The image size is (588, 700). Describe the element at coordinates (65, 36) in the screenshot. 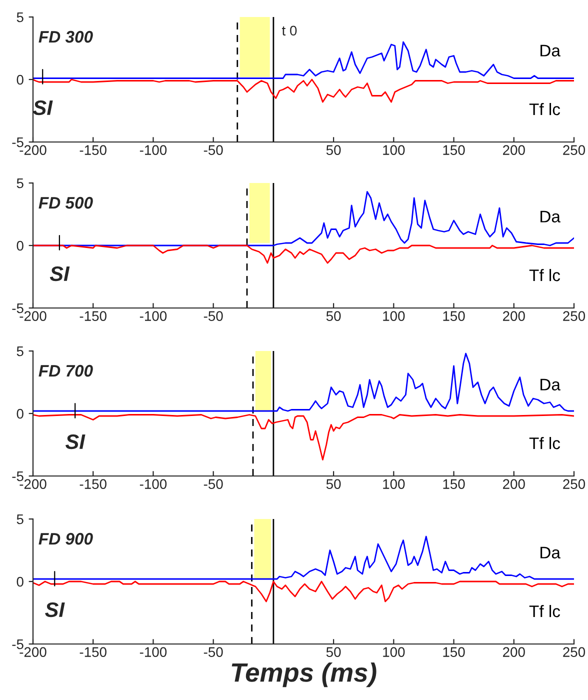

I see `text: FD 300` at that location.